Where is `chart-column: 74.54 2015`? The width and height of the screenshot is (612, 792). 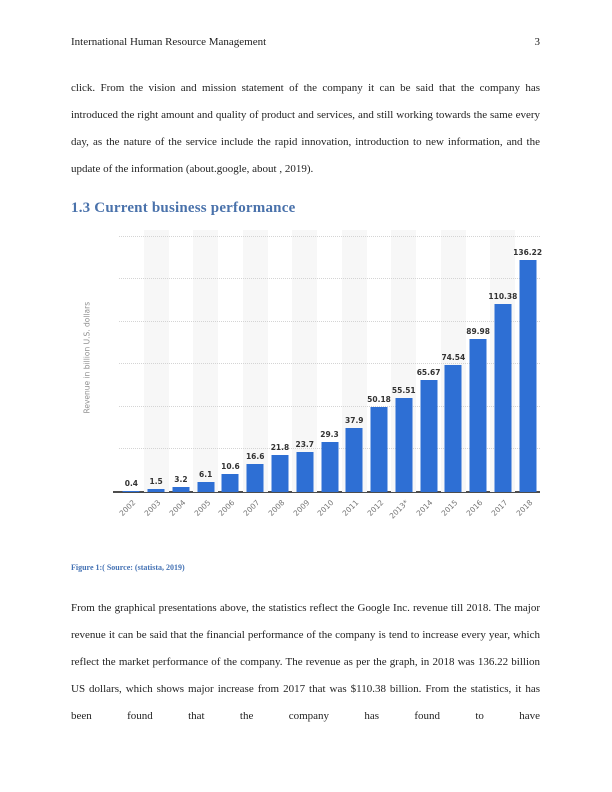 chart-column: 74.54 2015 is located at coordinates (453, 374).